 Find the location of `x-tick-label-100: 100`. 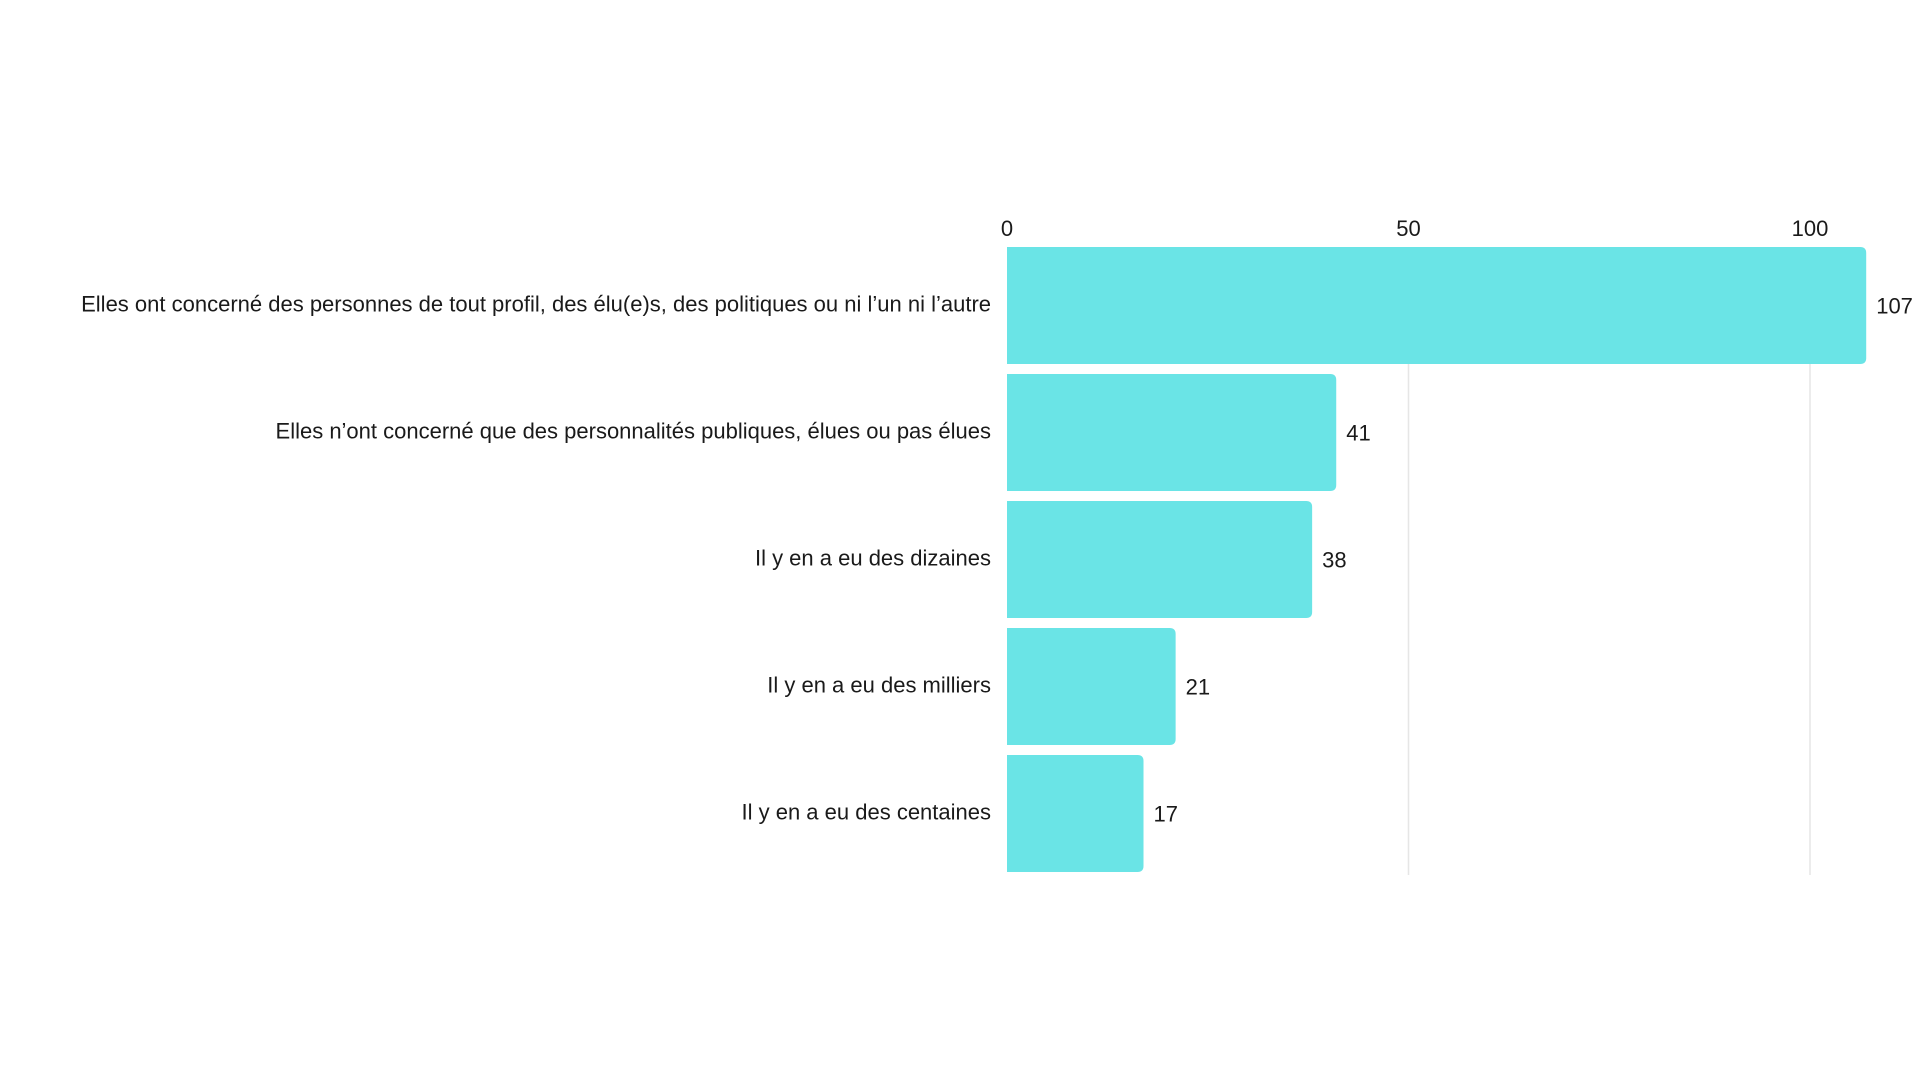

x-tick-label-100: 100 is located at coordinates (1810, 228).